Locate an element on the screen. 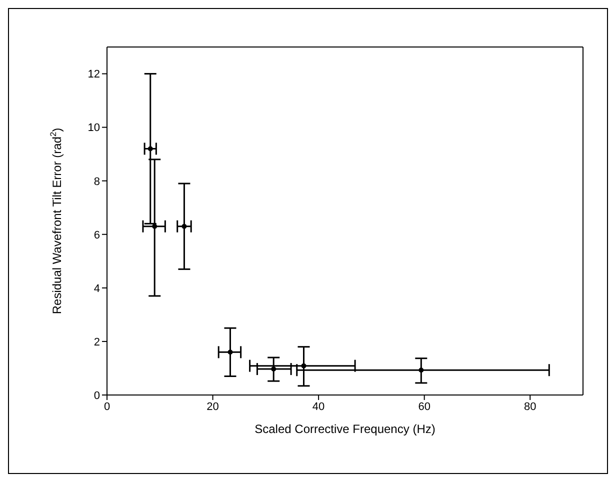  y-tick-label: 4 is located at coordinates (97, 288).